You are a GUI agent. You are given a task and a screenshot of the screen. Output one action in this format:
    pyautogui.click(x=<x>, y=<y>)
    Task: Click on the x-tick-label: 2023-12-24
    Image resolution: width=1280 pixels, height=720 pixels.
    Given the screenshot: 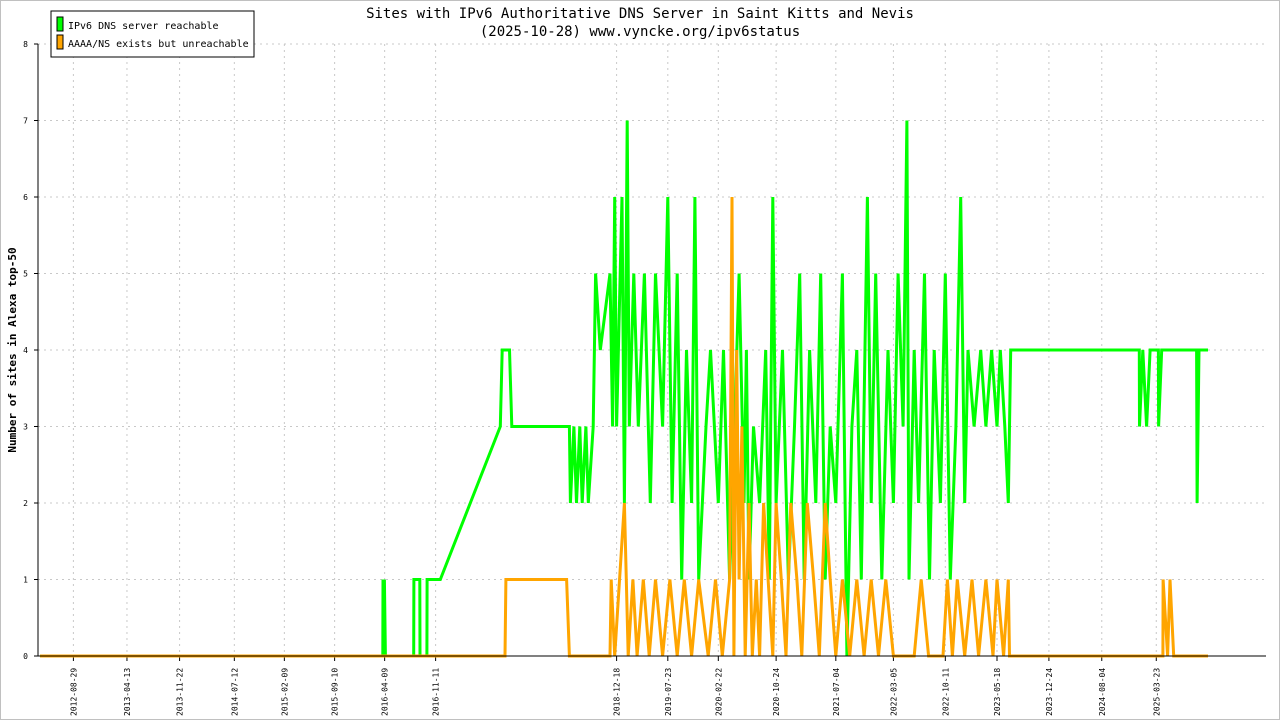 What is the action you would take?
    pyautogui.click(x=1049, y=692)
    